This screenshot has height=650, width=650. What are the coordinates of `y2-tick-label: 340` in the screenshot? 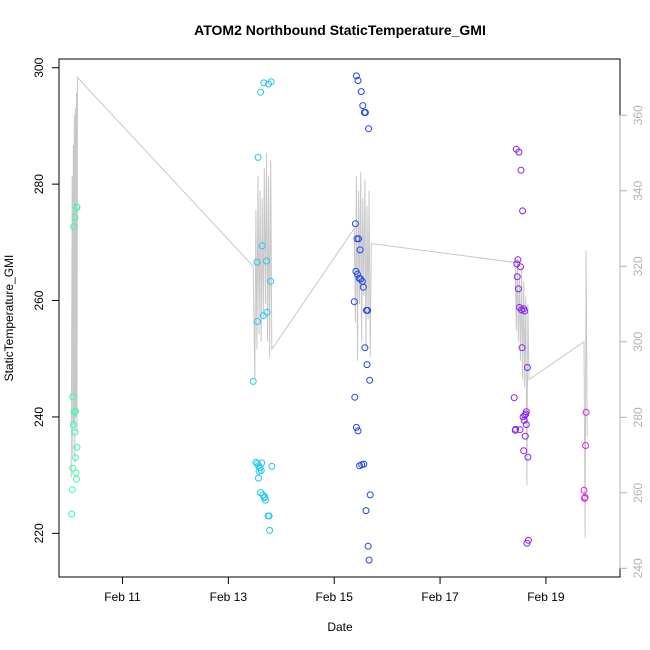 It's located at (638, 190).